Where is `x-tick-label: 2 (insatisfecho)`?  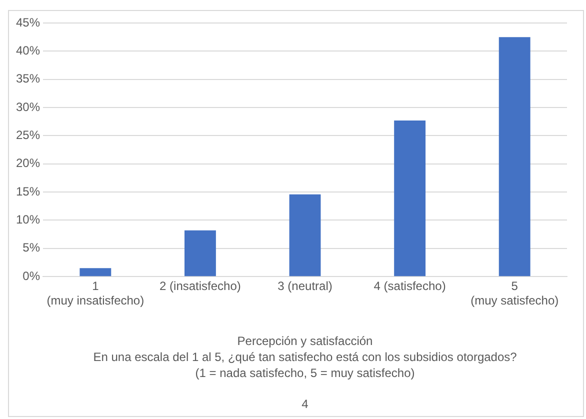
x-tick-label: 2 (insatisfecho) is located at coordinates (200, 286).